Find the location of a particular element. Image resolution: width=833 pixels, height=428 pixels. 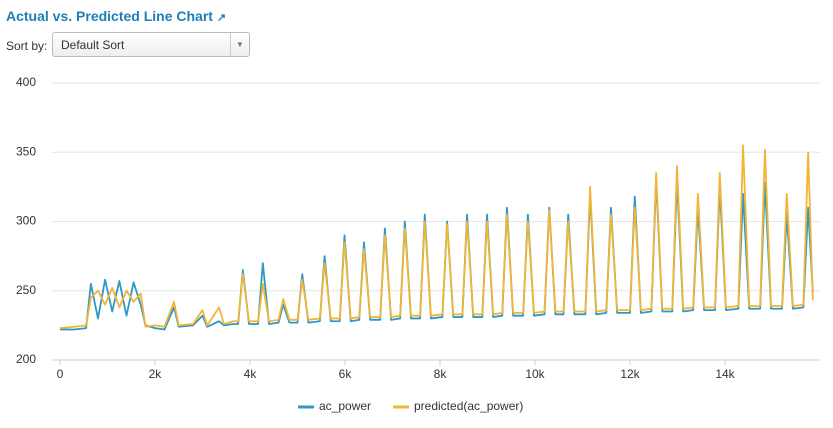

external-link-icon: ↗ is located at coordinates (221, 18).